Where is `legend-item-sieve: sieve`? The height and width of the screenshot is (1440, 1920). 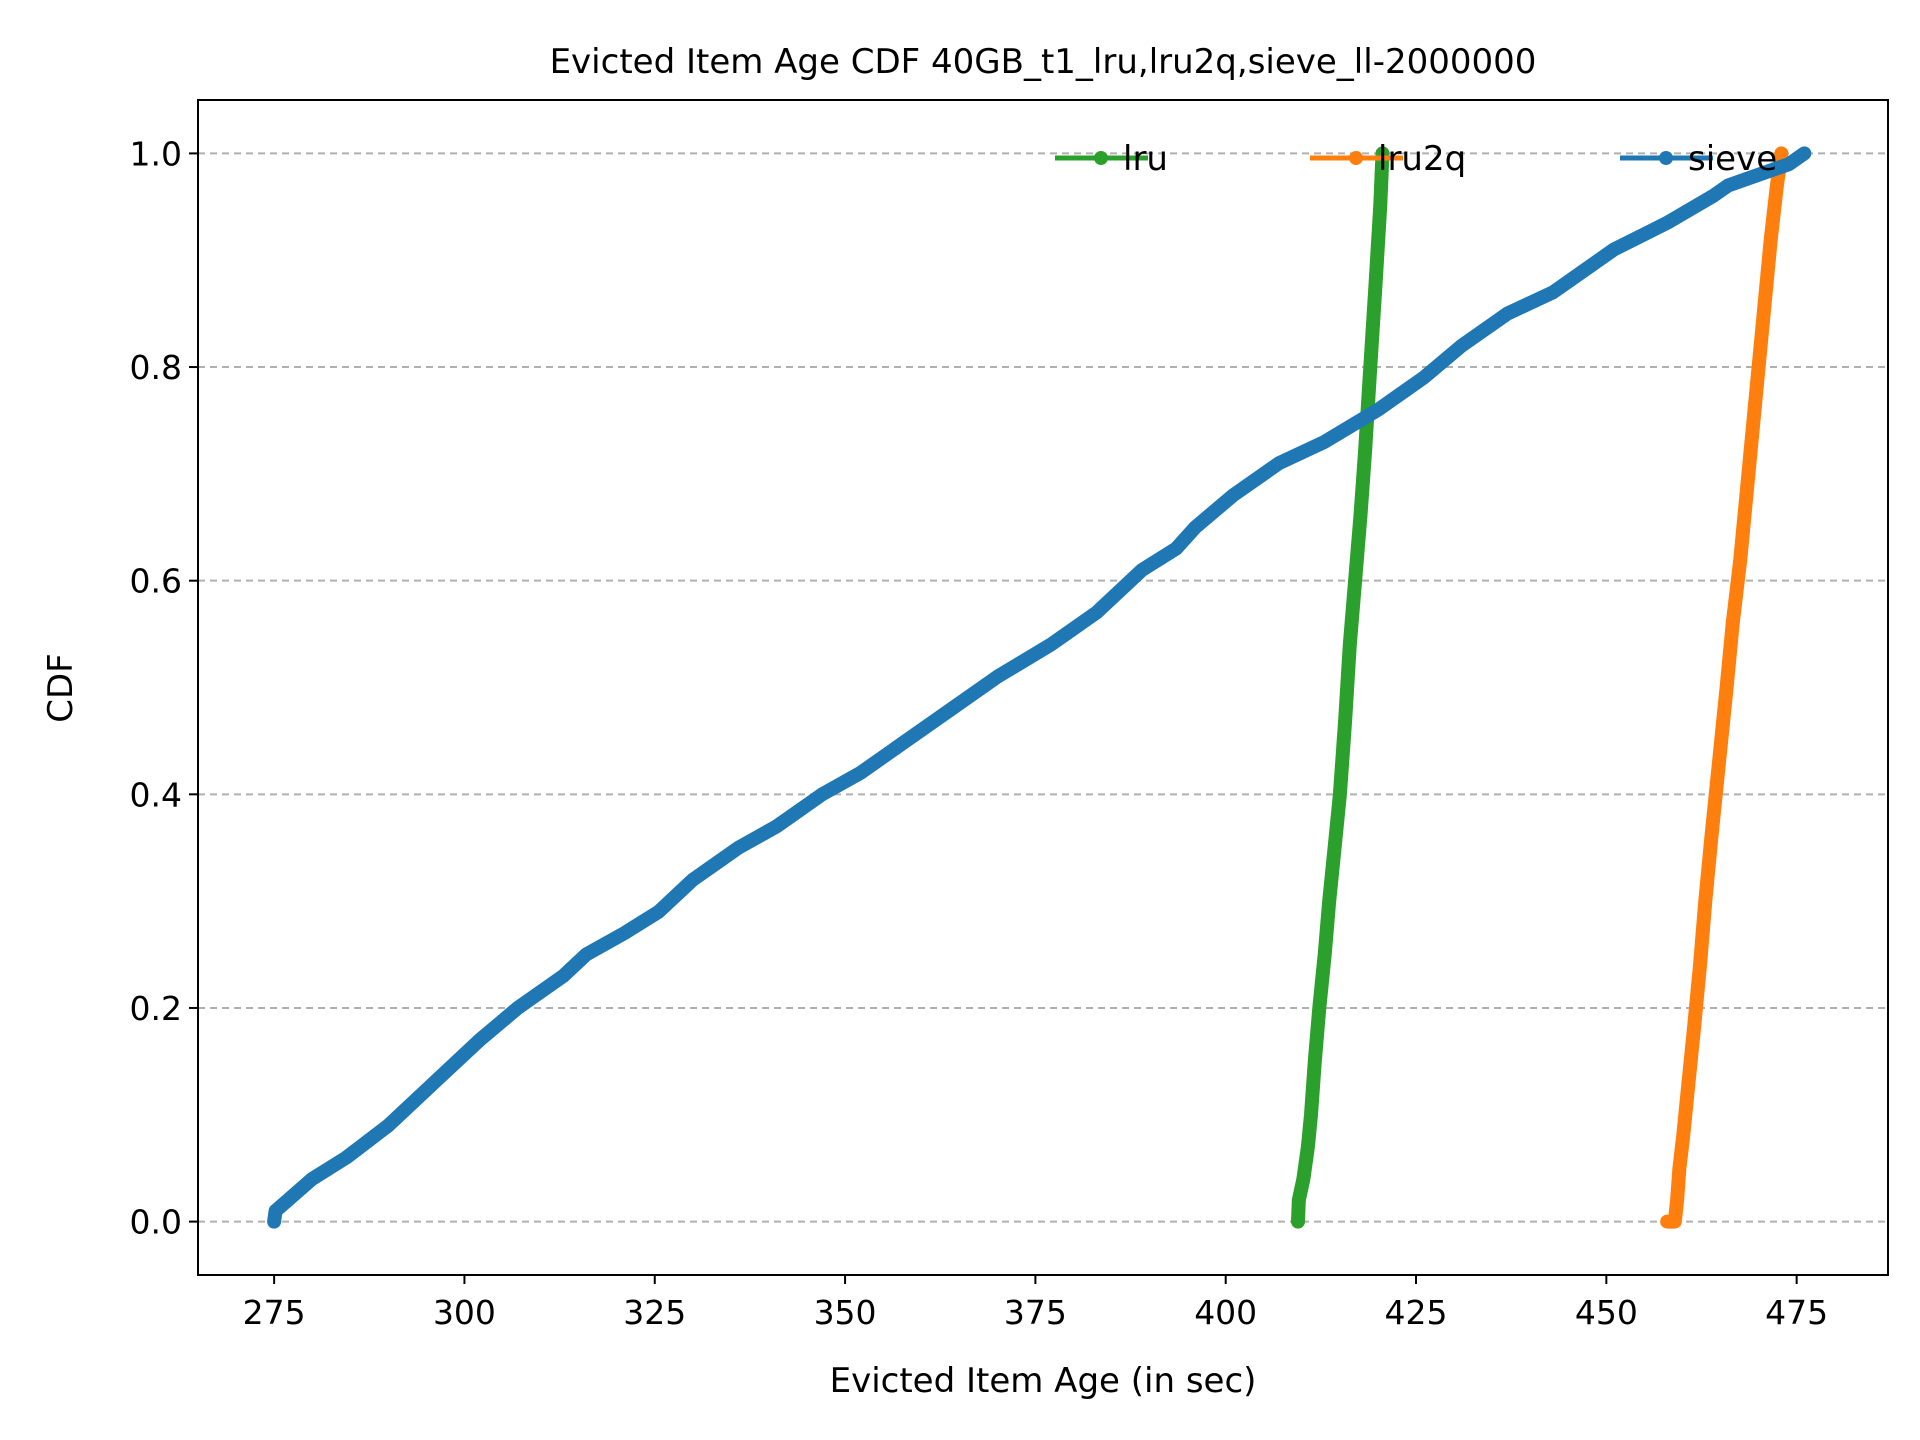
legend-item-sieve: sieve is located at coordinates (1698, 159).